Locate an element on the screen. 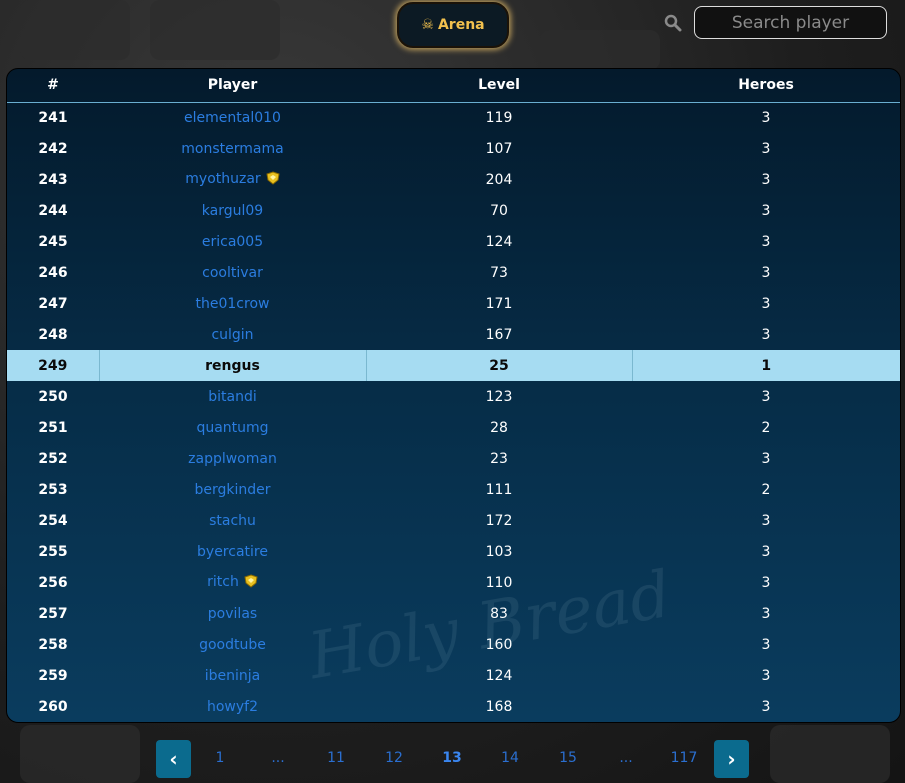 The height and width of the screenshot is (783, 905). player-name: rengus is located at coordinates (232, 365).